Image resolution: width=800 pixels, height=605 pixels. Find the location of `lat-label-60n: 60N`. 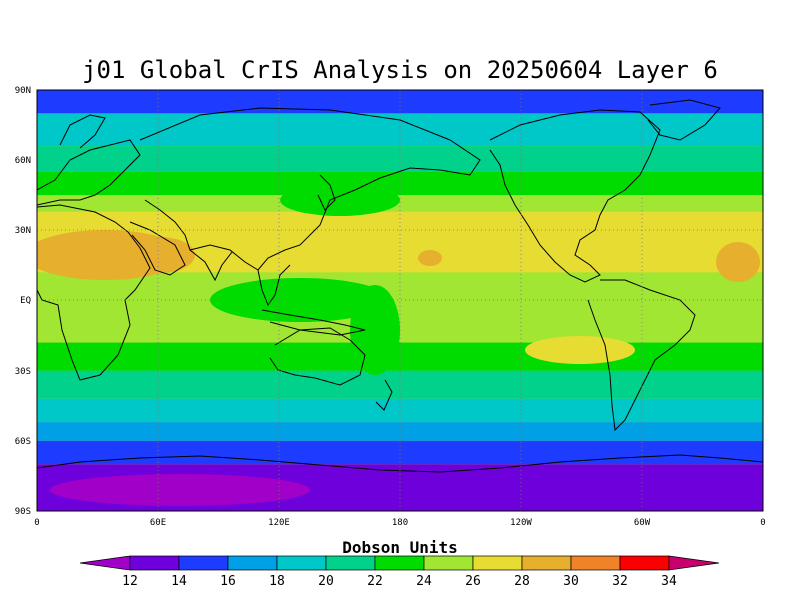

lat-label-60n: 60N is located at coordinates (23, 161).